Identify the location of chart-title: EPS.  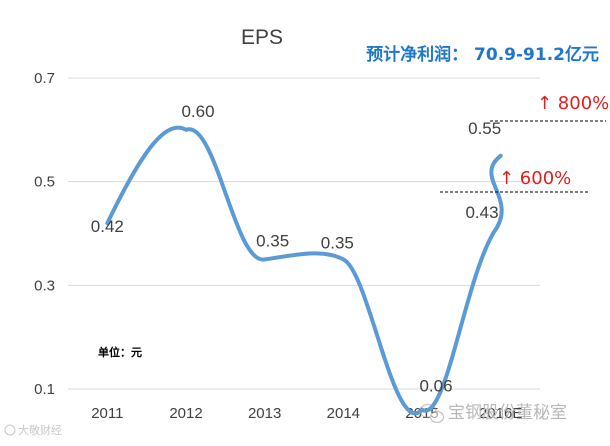
(262, 37).